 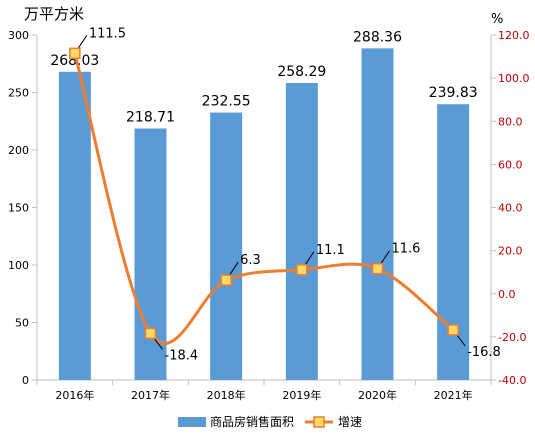 What do you see at coordinates (319, 422) in the screenshot?
I see `legend-swatch-marker` at bounding box center [319, 422].